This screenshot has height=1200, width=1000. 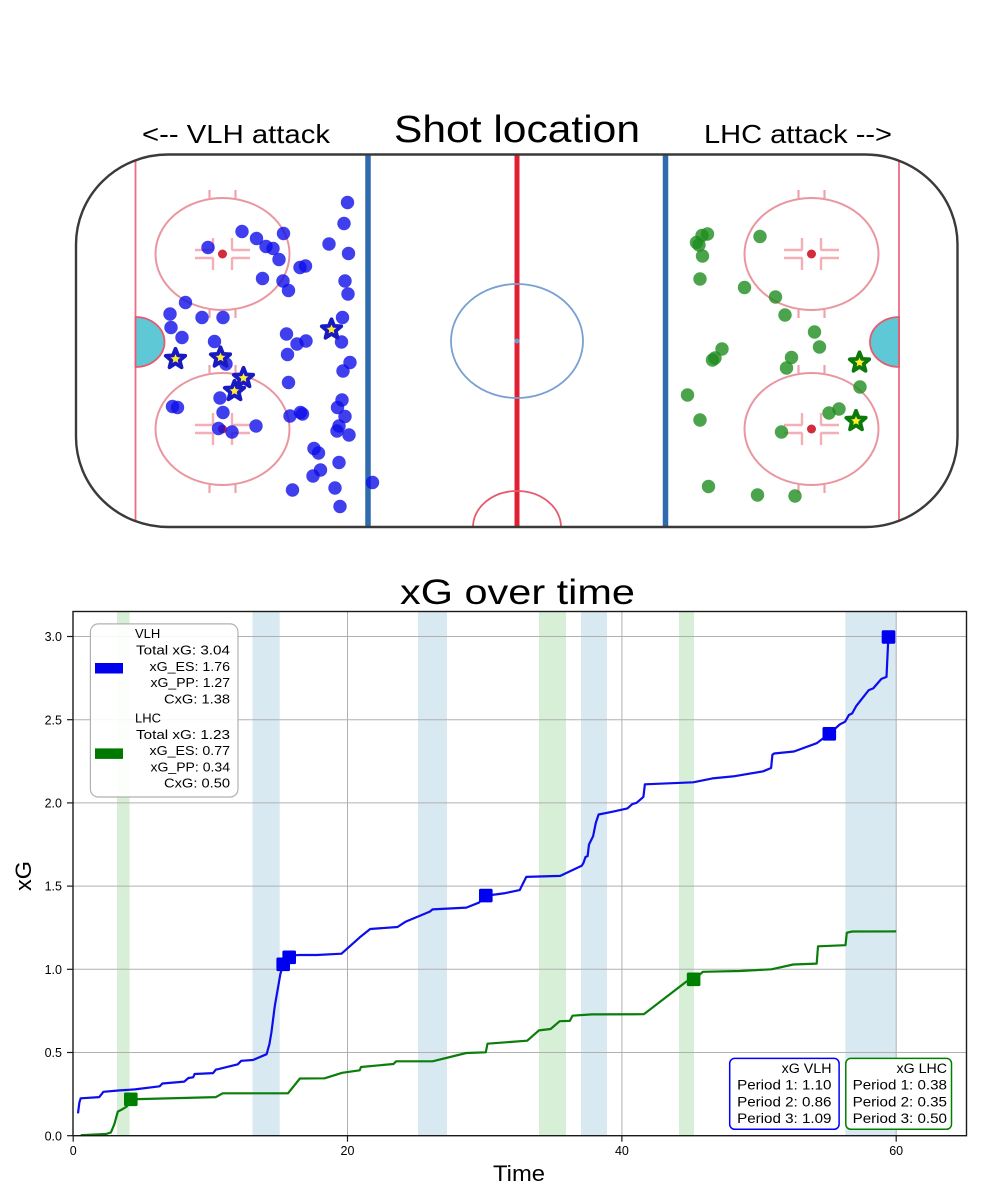 I want to click on svg-text: xG over time, so click(x=517, y=592).